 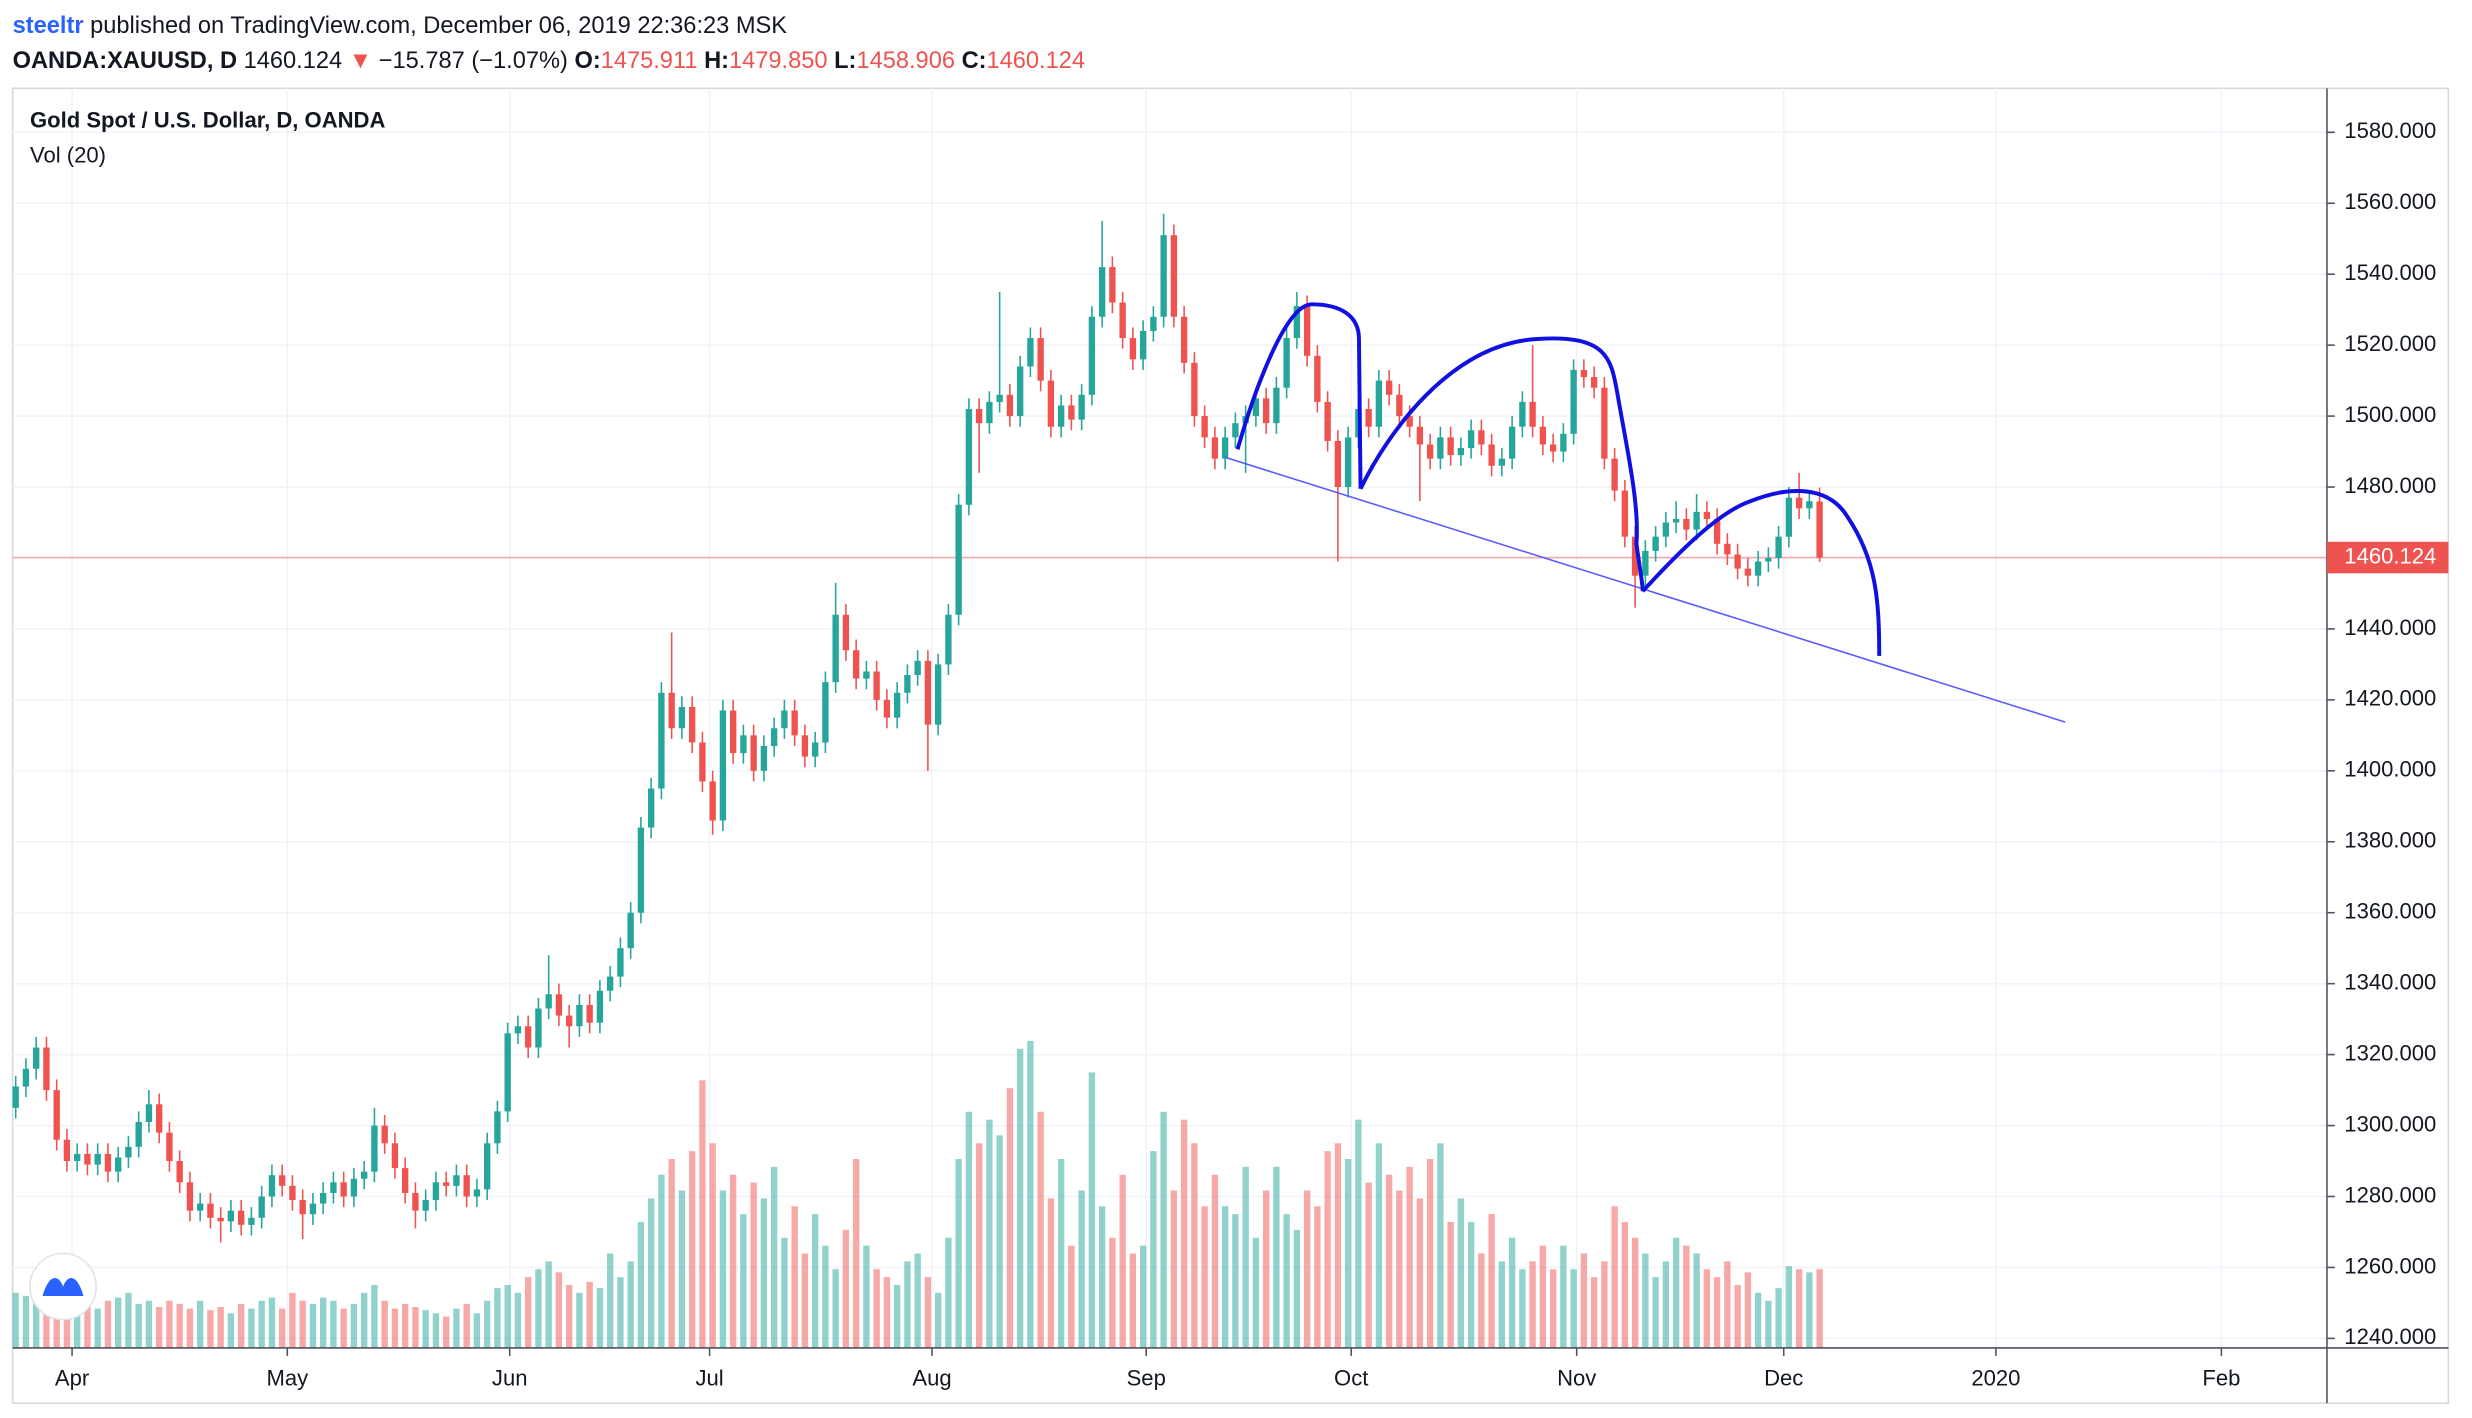 I want to click on logo, so click(x=63, y=1286).